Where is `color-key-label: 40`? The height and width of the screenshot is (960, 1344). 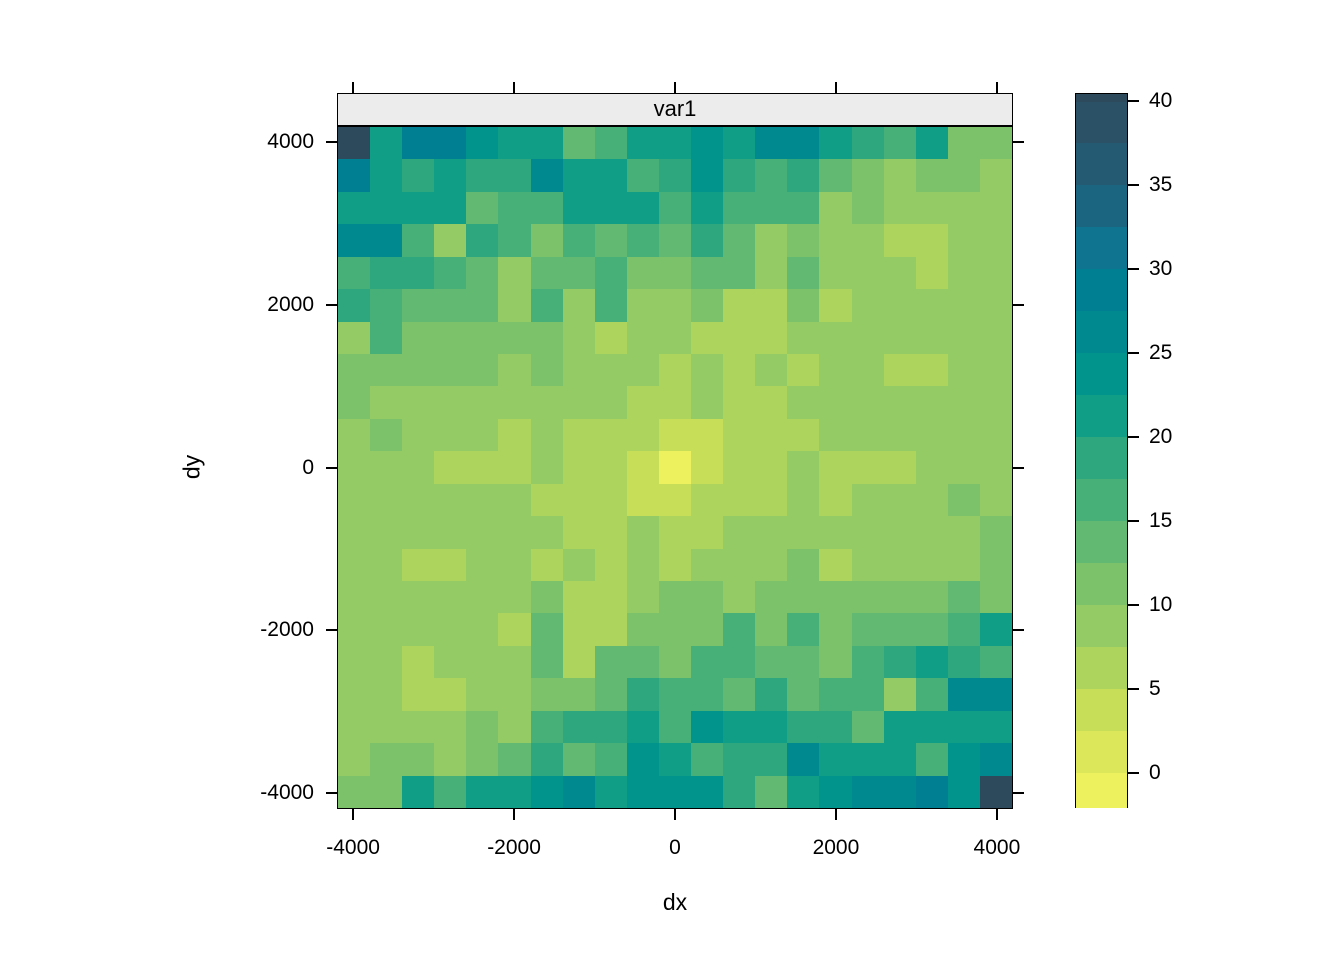 color-key-label: 40 is located at coordinates (1161, 100).